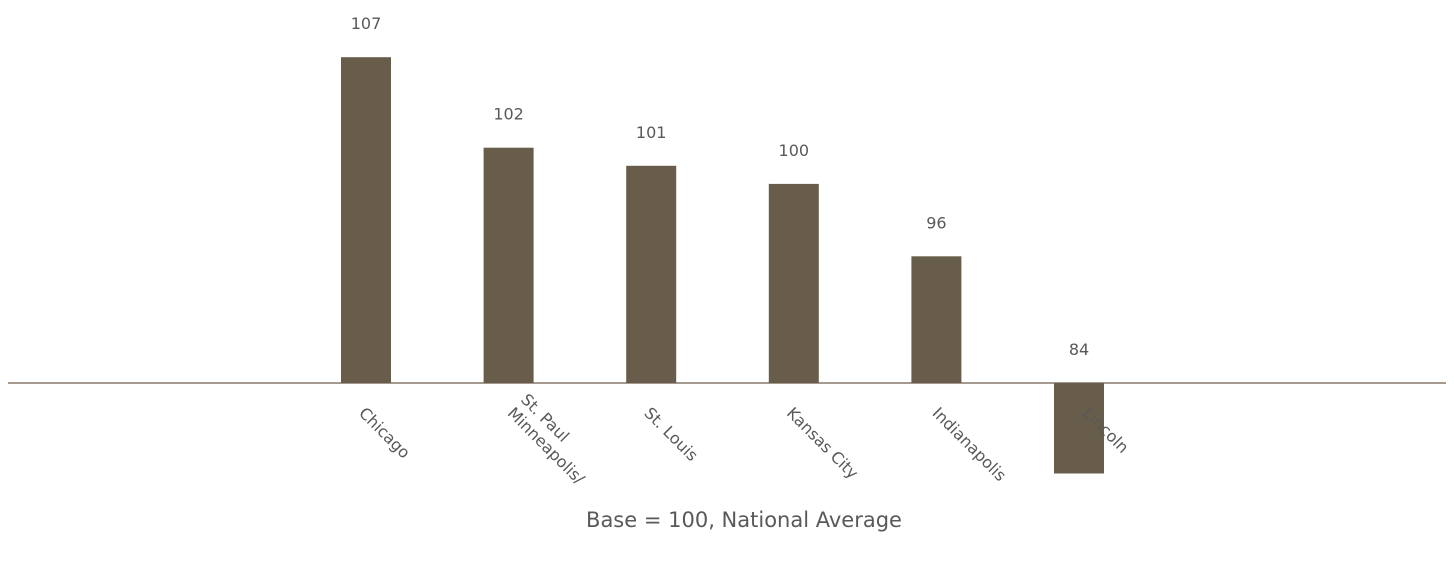 The width and height of the screenshot is (1454, 563). I want to click on category-label-4: Indianapolis, so click(970, 444).